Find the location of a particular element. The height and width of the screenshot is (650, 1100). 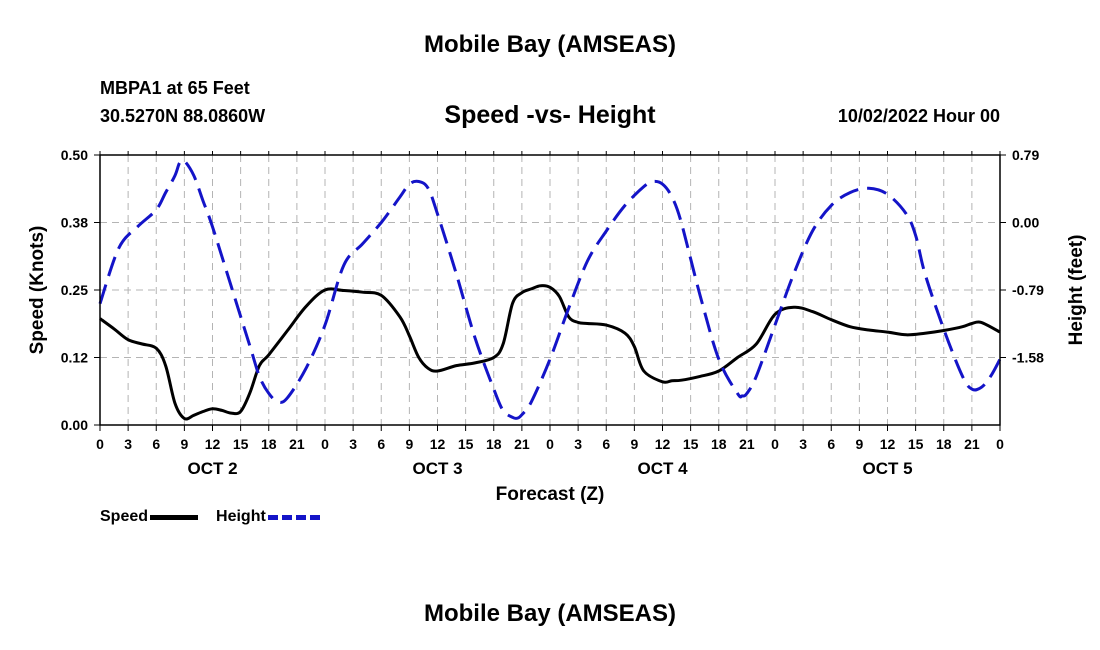

y-tick-label: 0.25 is located at coordinates (74, 290).